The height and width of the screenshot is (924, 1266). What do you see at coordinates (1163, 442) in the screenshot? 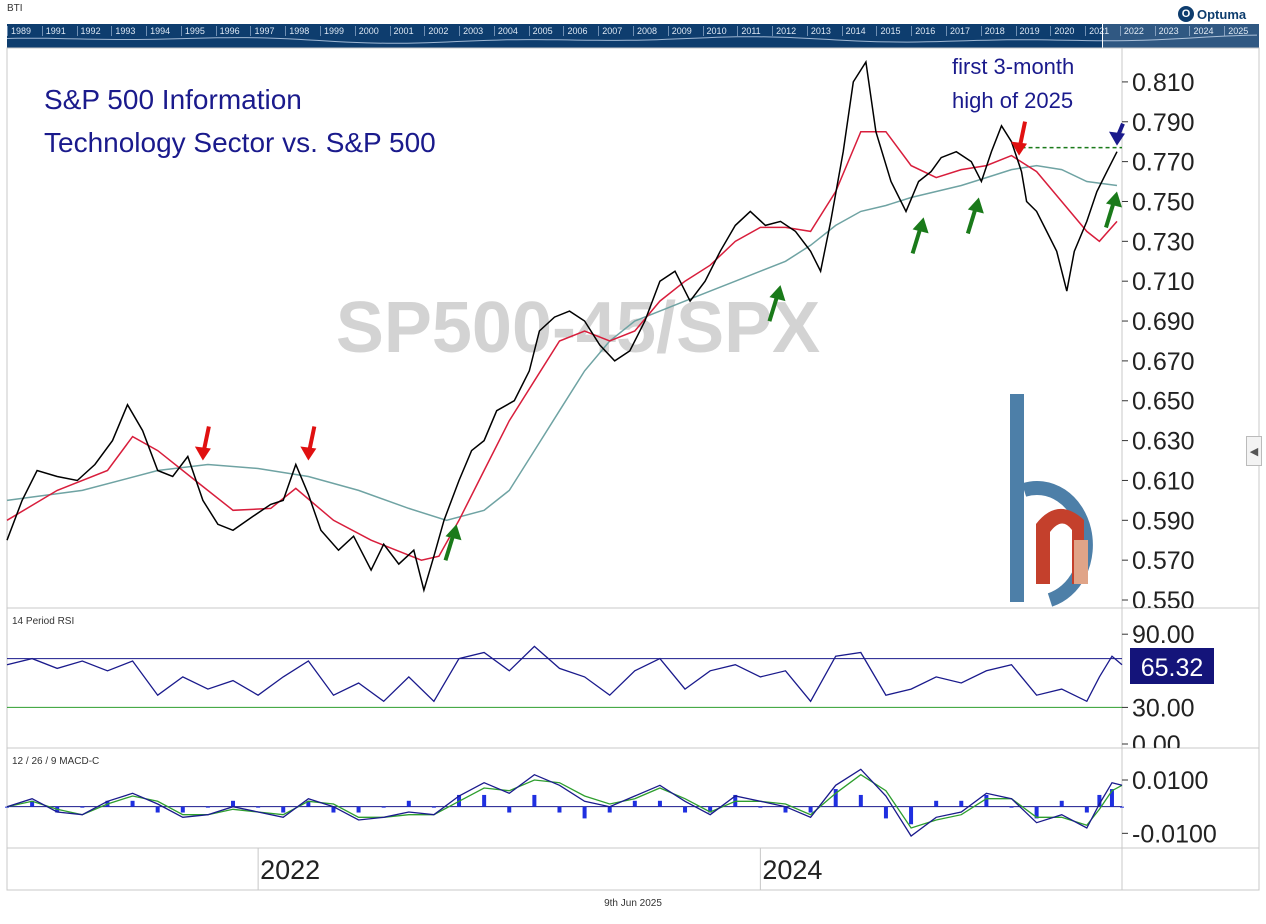
I see `price-y-tick-label: 0.630` at bounding box center [1163, 442].